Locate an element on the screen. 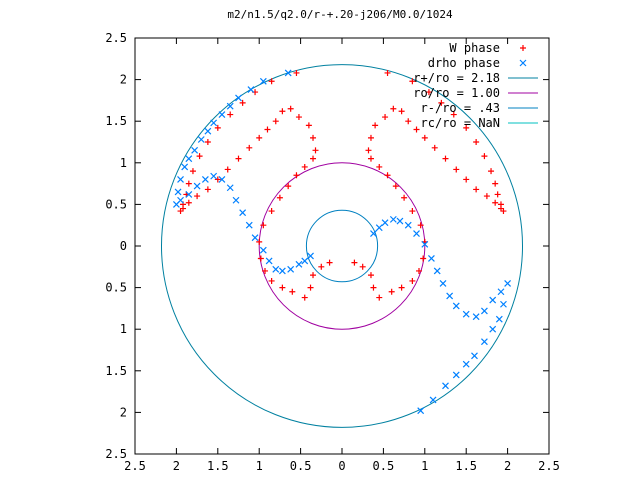 The width and height of the screenshot is (640, 480). y-tick-label: 2.5 is located at coordinates (116, 454).